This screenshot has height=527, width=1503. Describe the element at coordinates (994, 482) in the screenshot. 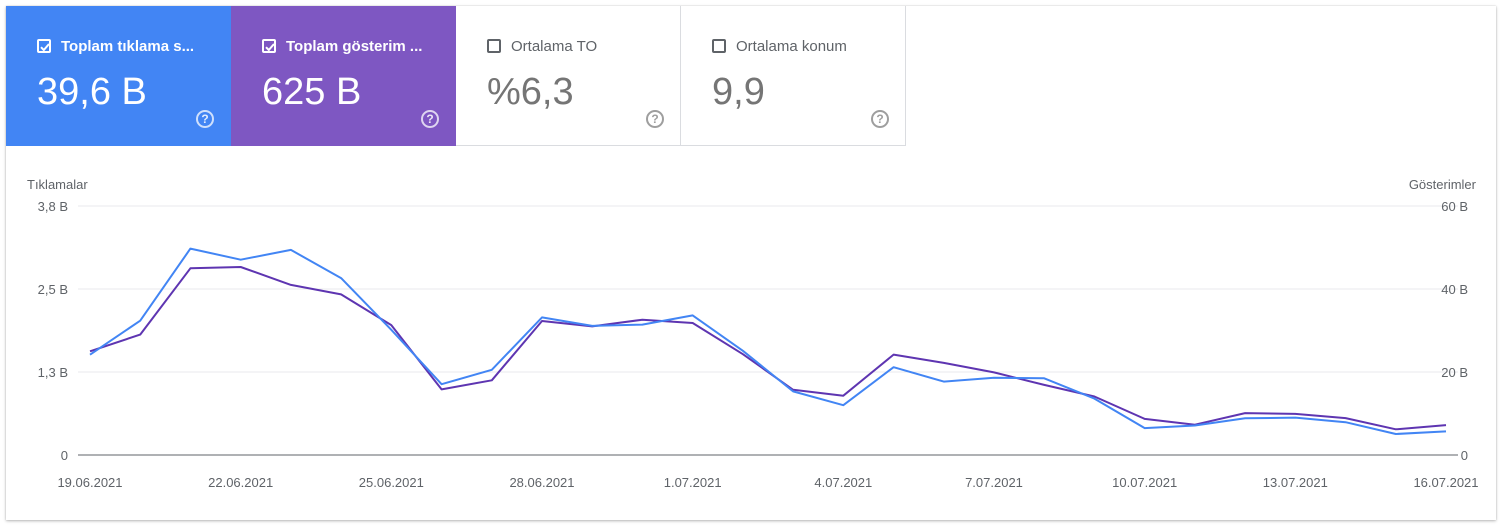

I see `x-tick-label: 7.07.2021` at that location.